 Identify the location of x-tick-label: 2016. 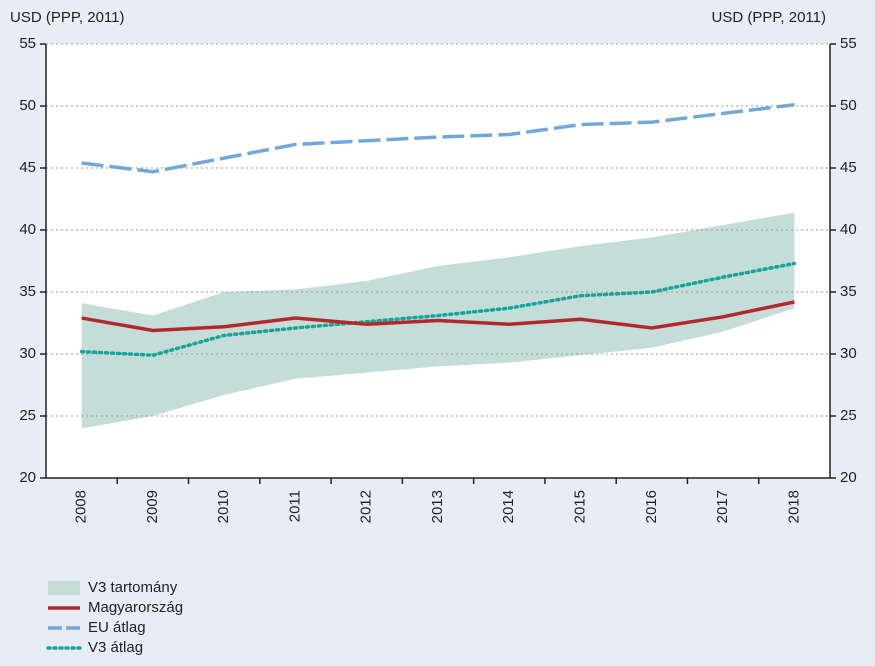
(651, 506).